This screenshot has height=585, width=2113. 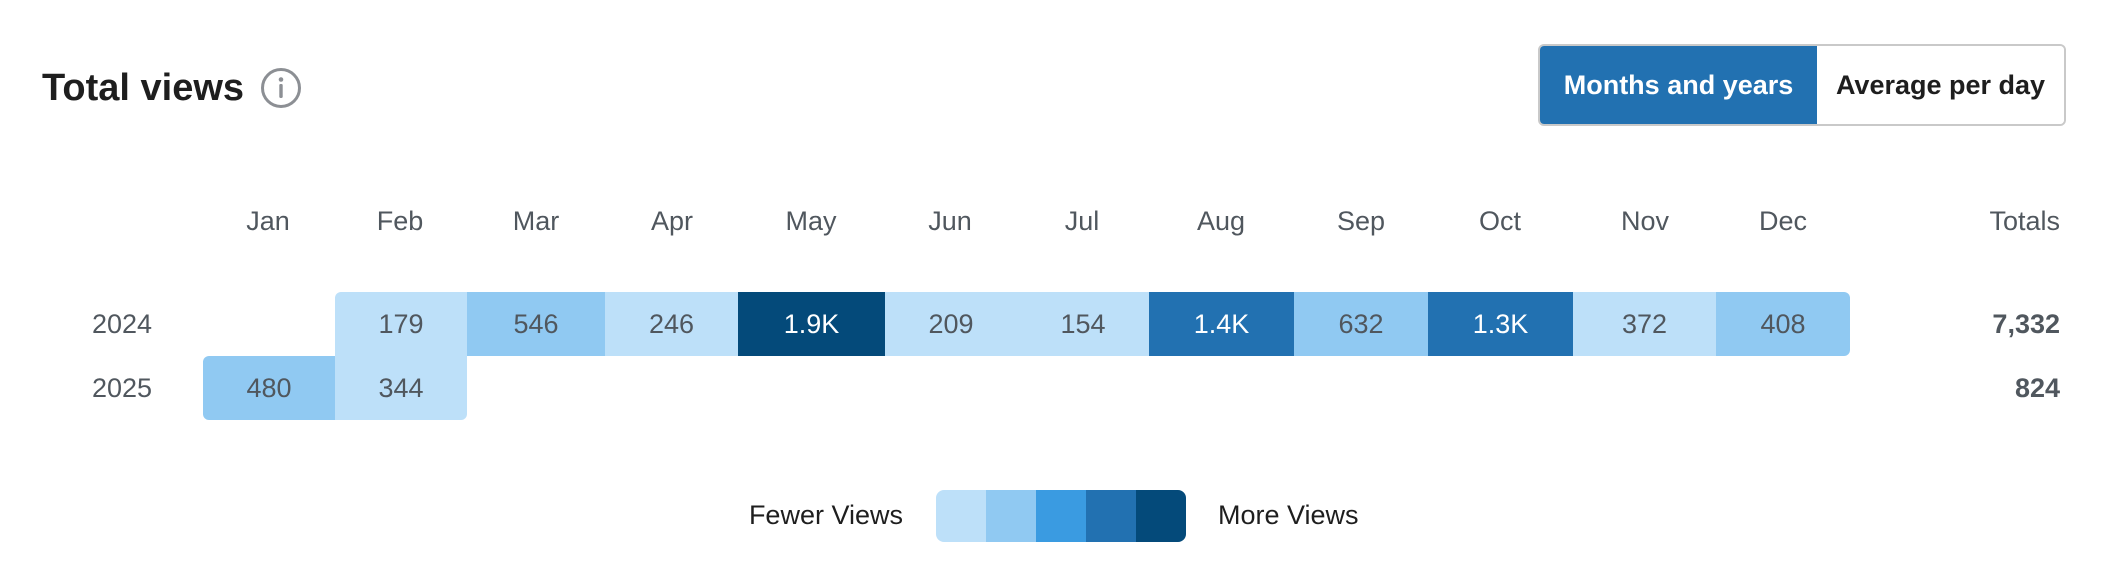 What do you see at coordinates (122, 324) in the screenshot?
I see `year-label-2024: 2024` at bounding box center [122, 324].